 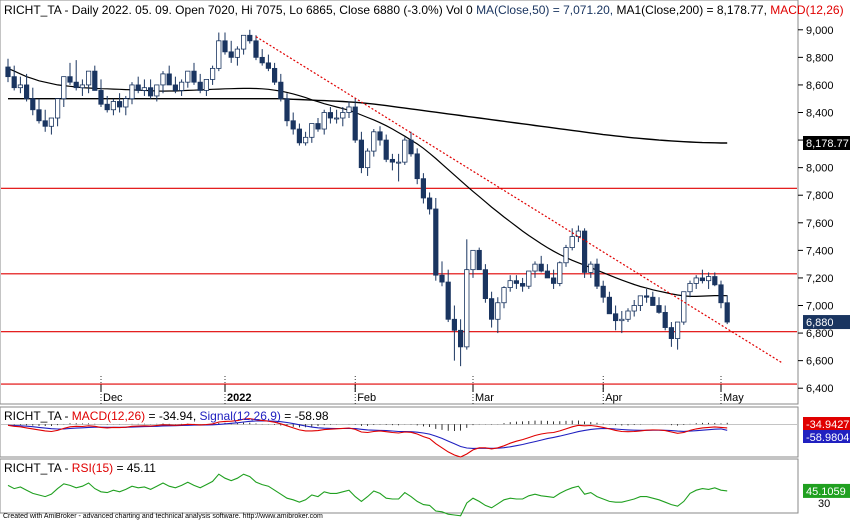 What do you see at coordinates (92, 468) in the screenshot?
I see `rsi-title-part-1: RSI(15)` at bounding box center [92, 468].